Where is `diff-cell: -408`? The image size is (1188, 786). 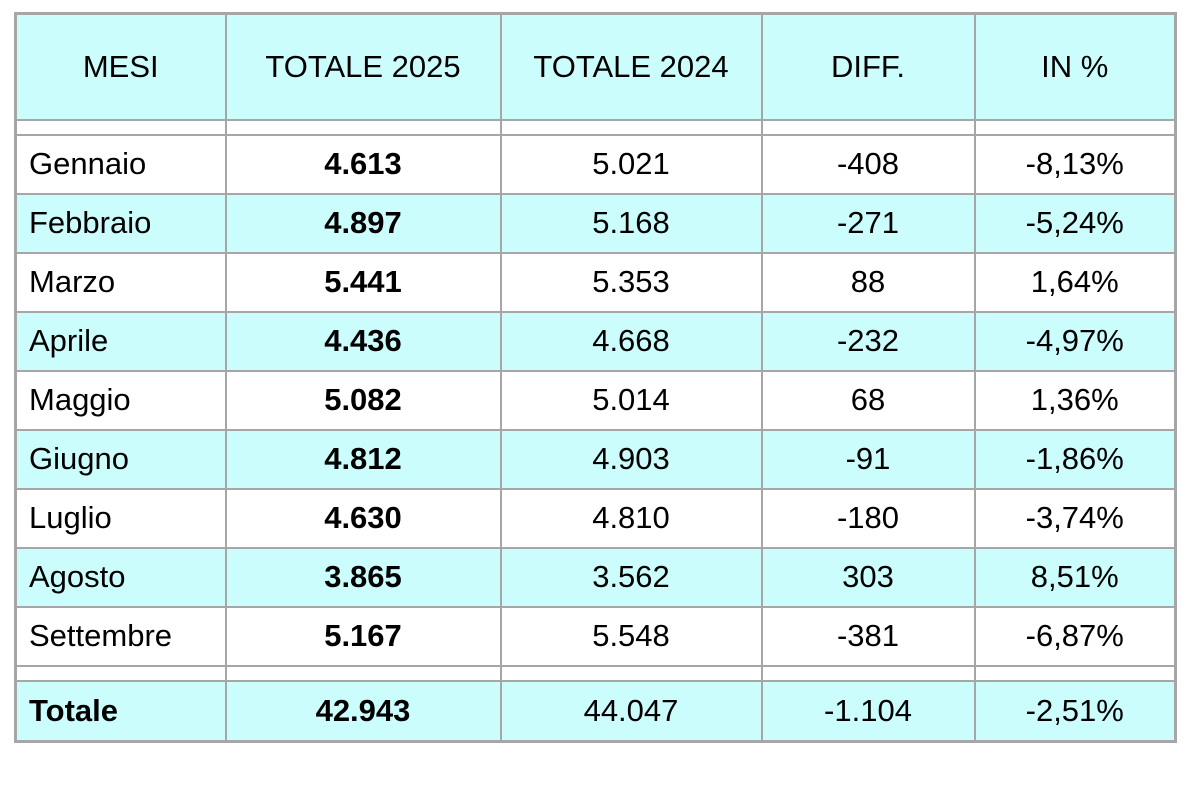 diff-cell: -408 is located at coordinates (868, 164).